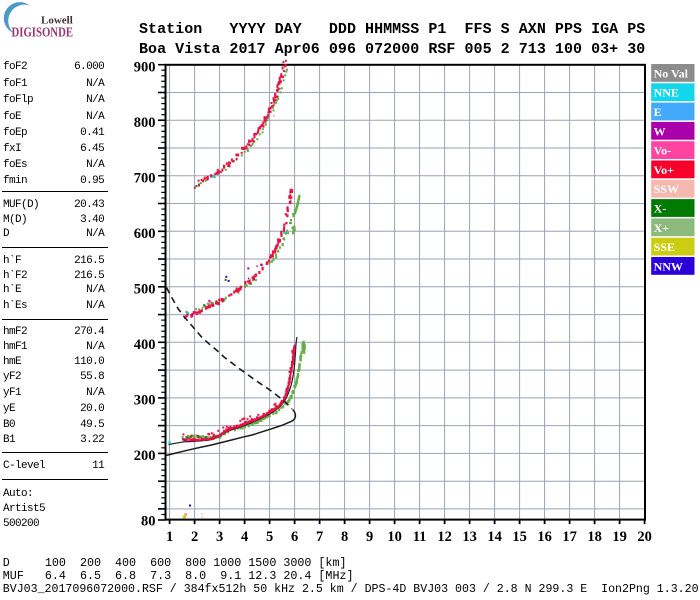 The image size is (700, 600). What do you see at coordinates (664, 247) in the screenshot?
I see `svg-text: SSE` at bounding box center [664, 247].